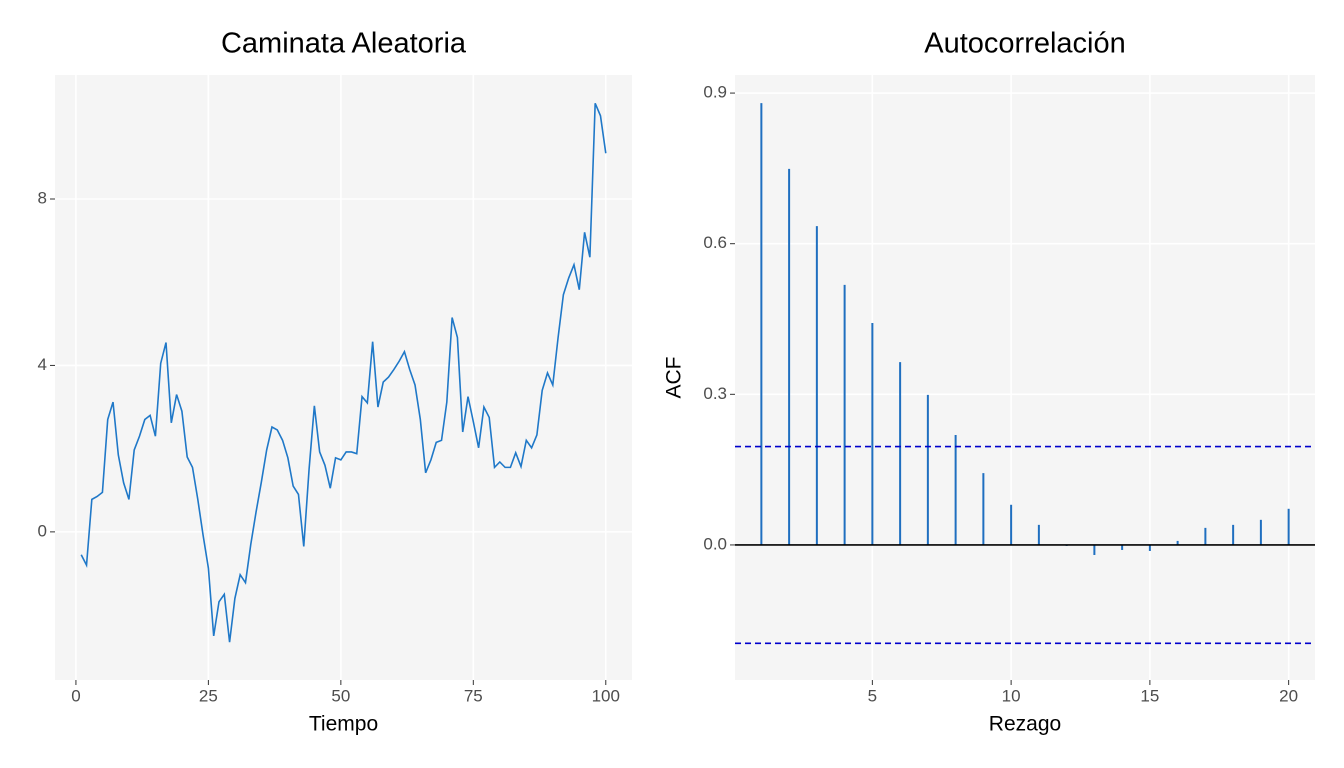 The width and height of the screenshot is (1344, 768). I want to click on x-axis-title: Rezago, so click(1025, 724).